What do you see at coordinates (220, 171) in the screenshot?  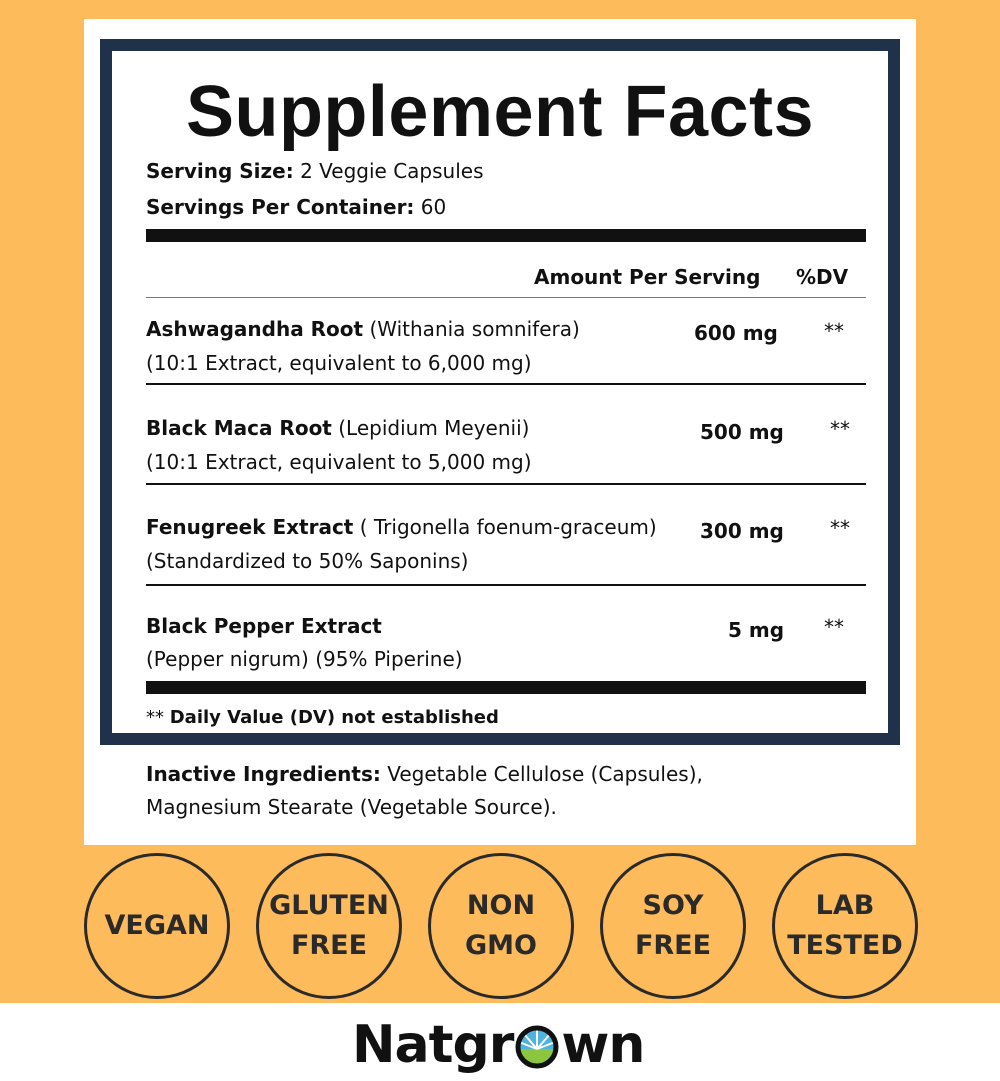 I see `serving-size-label: Serving Size:` at bounding box center [220, 171].